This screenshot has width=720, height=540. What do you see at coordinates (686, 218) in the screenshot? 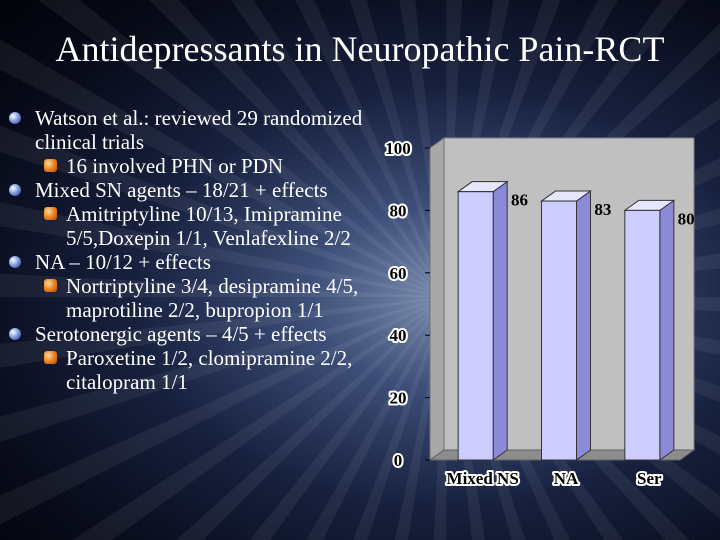
I see `value-label: 80` at bounding box center [686, 218].